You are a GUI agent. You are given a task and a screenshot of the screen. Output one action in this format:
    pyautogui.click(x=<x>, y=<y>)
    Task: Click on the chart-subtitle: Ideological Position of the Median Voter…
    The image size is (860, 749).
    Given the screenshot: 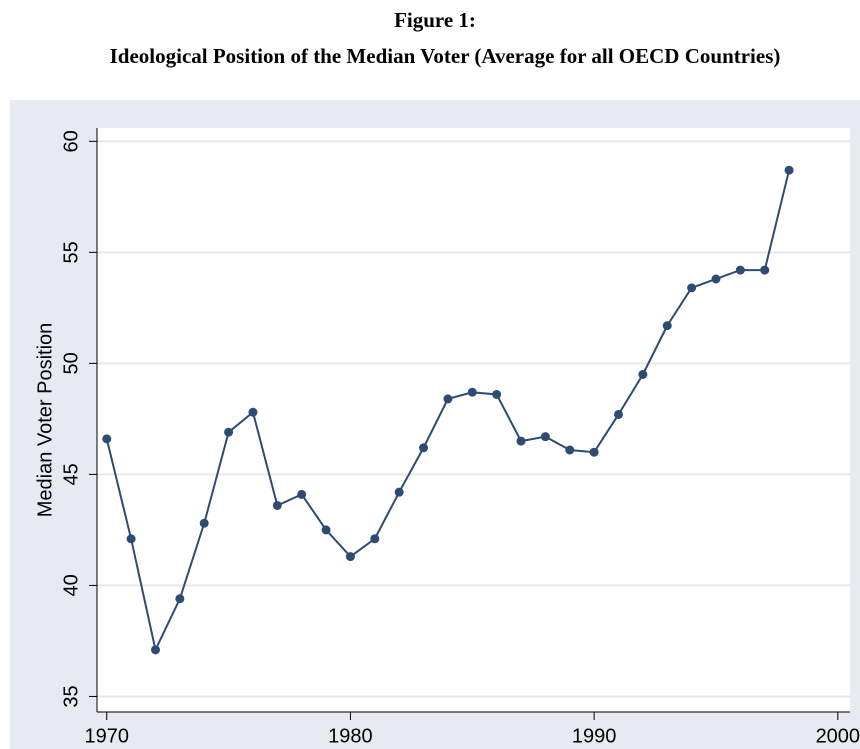 What is the action you would take?
    pyautogui.click(x=445, y=56)
    